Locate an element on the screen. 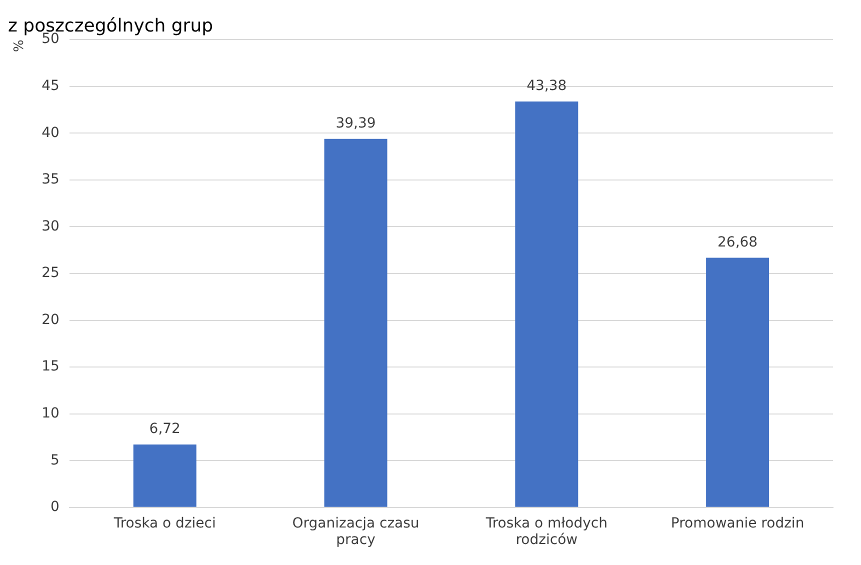  x-tick-label: Promowanie rodzin is located at coordinates (737, 523).